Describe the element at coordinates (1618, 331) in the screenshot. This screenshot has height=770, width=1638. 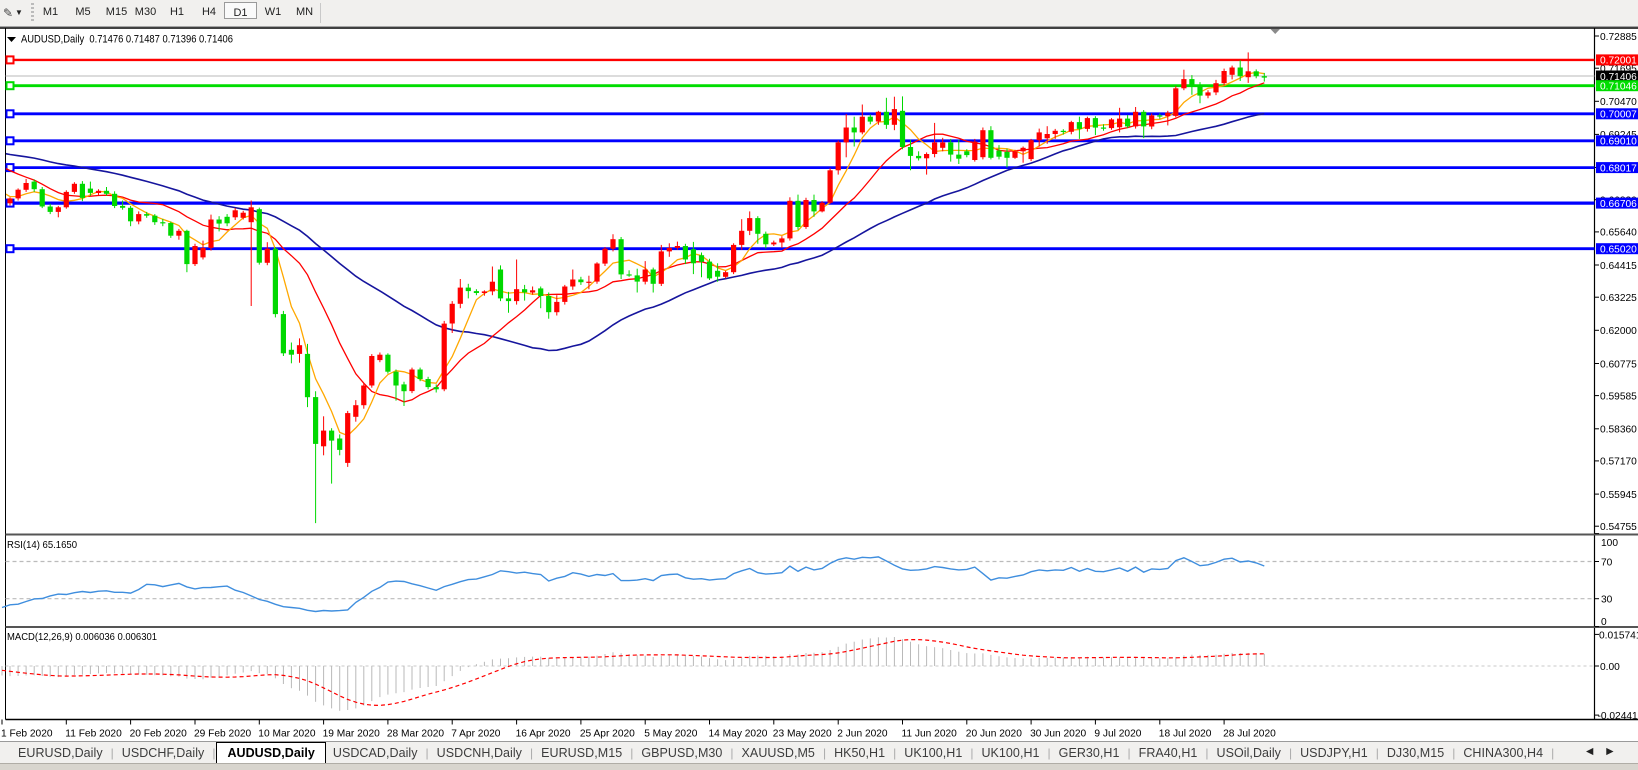
I see `svg-text: 0.62000` at that location.